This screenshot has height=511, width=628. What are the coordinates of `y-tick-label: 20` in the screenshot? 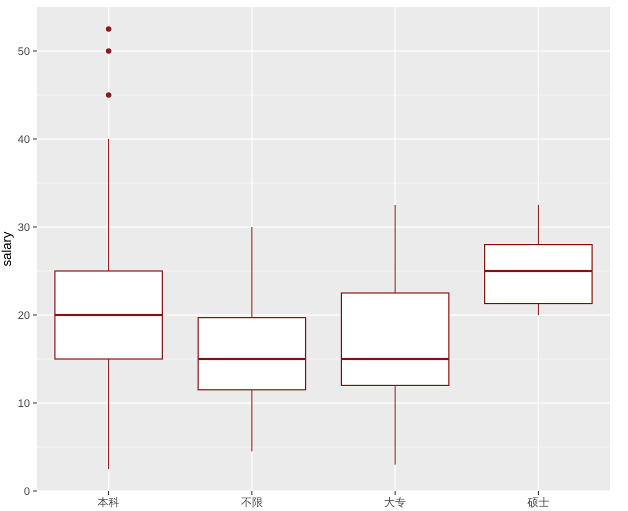 It's located at (24, 316).